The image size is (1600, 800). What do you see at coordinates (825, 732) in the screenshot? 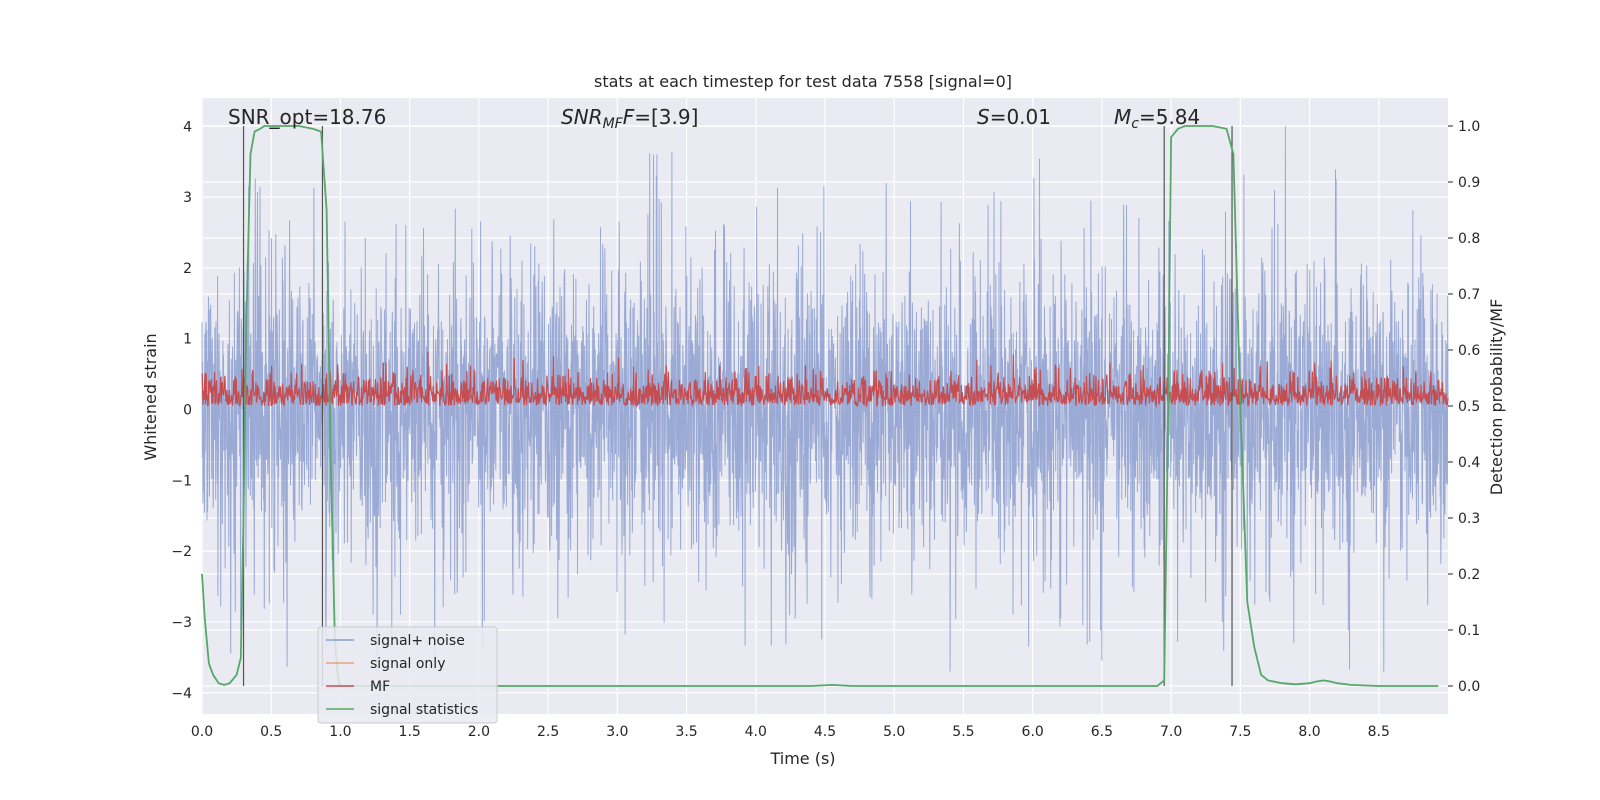
I see `x-tick-label: 4.5` at bounding box center [825, 732].